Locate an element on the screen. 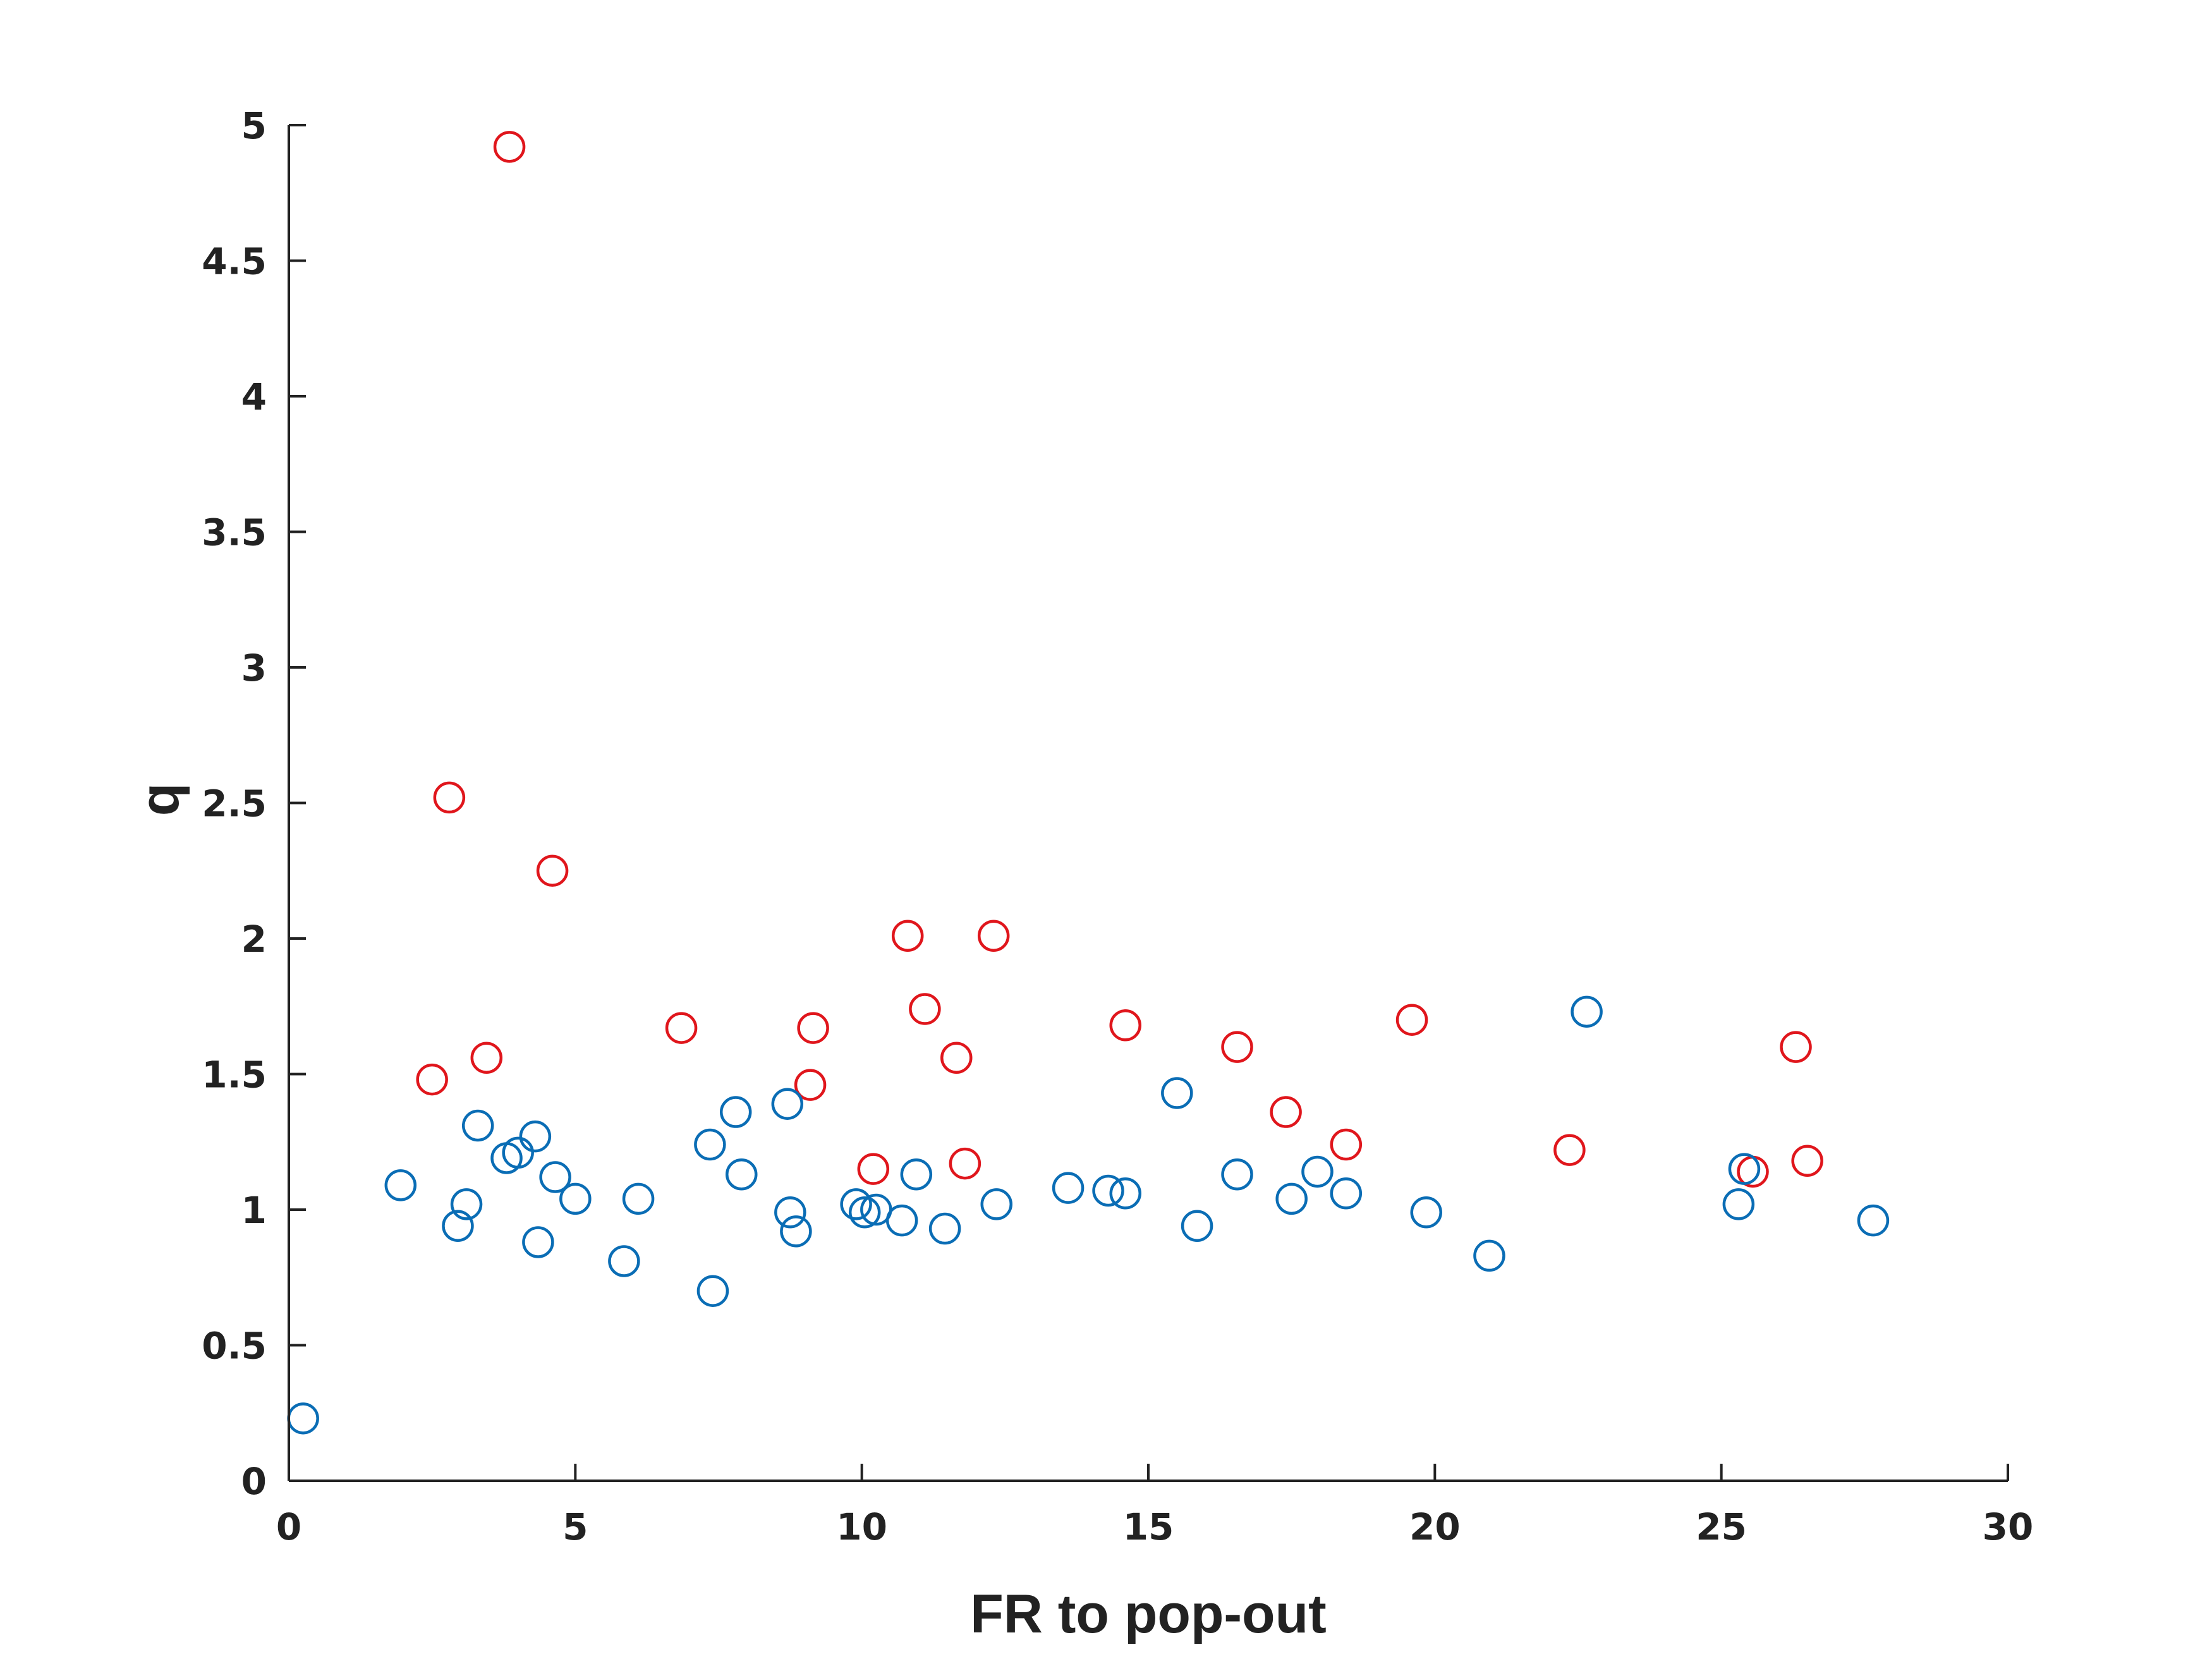 This screenshot has height=1659, width=2212. x-tick-label: 0 is located at coordinates (288, 1526).